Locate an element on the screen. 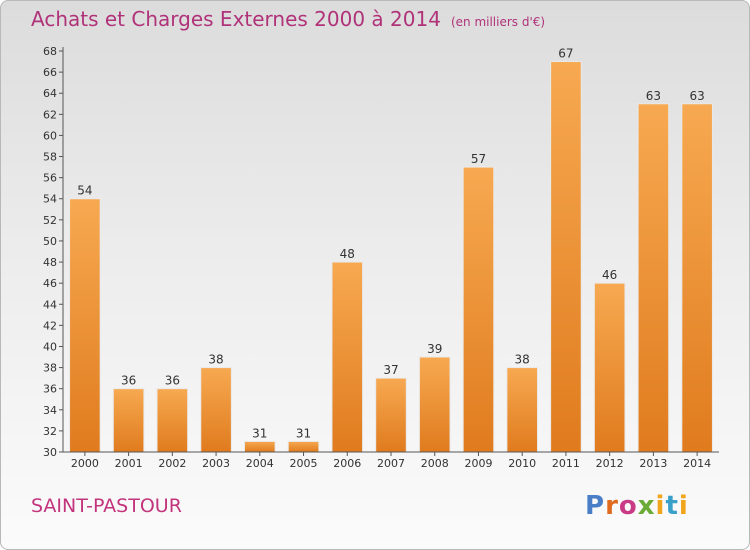 This screenshot has height=550, width=750. y-tick-label: 64 is located at coordinates (50, 93).